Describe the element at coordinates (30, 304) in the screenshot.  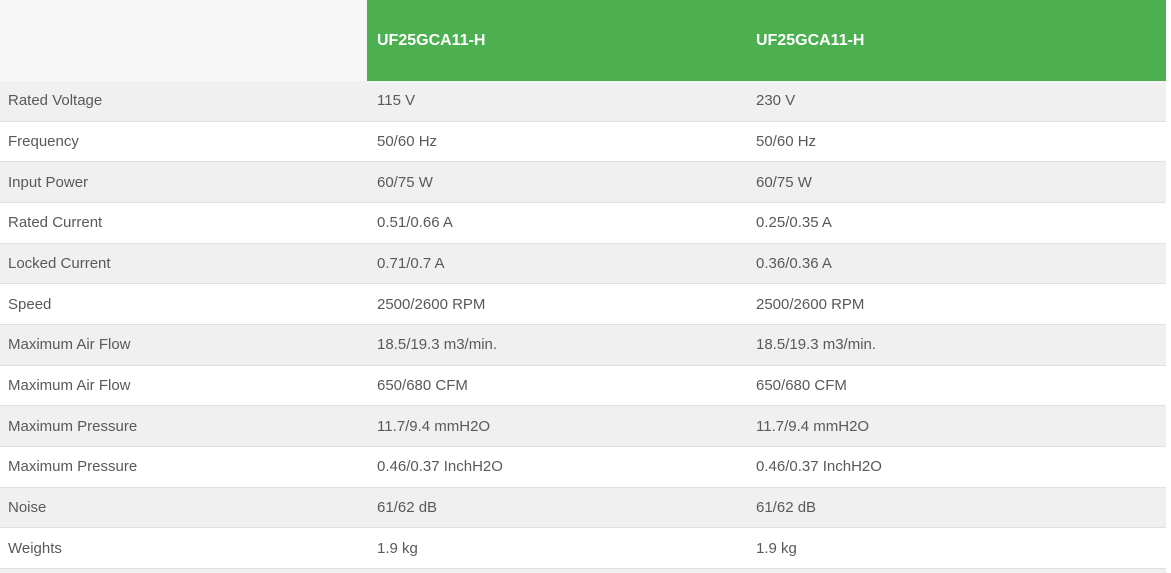
I see `spec-label-cell: Speed` at that location.